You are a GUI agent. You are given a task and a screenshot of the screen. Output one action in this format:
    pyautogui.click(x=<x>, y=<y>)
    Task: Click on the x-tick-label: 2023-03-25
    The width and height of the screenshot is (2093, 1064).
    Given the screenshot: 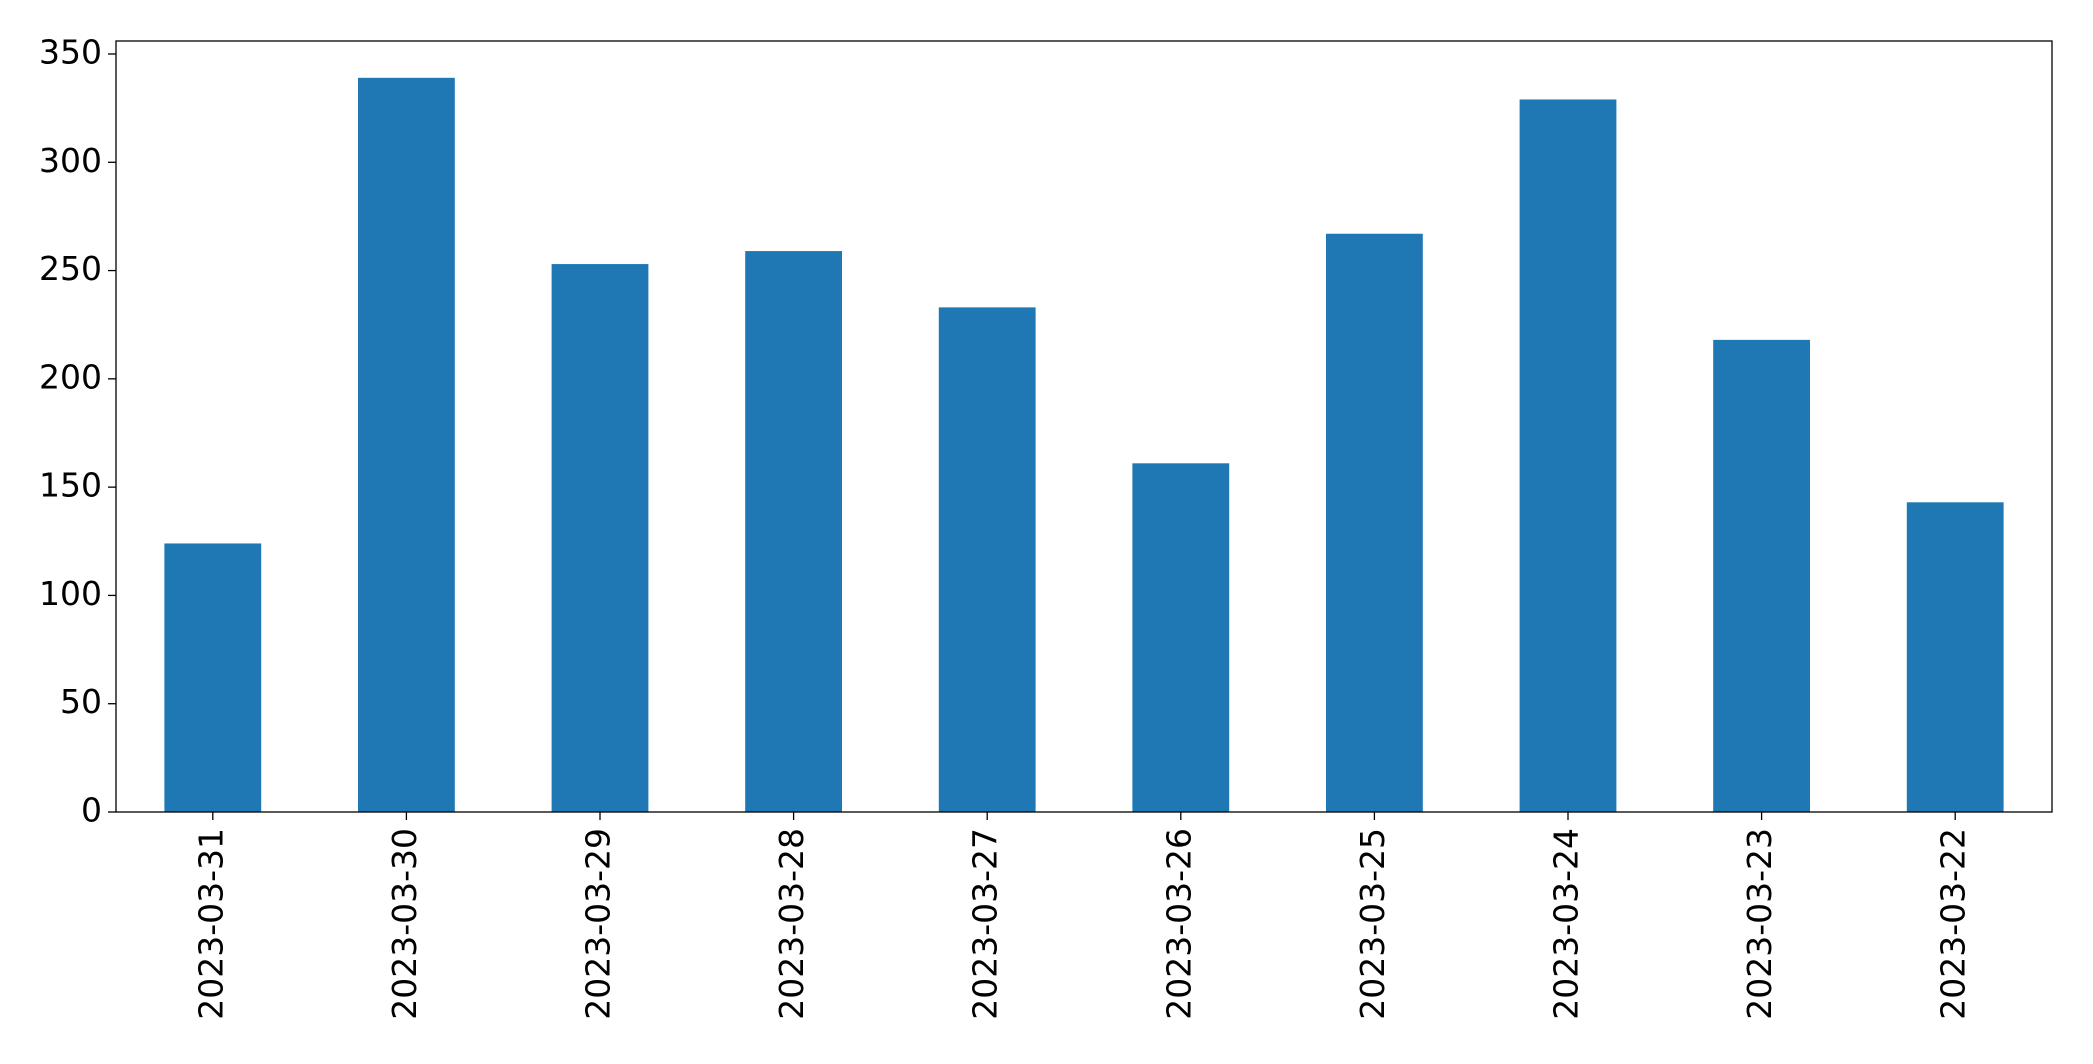 What is the action you would take?
    pyautogui.click(x=1372, y=924)
    